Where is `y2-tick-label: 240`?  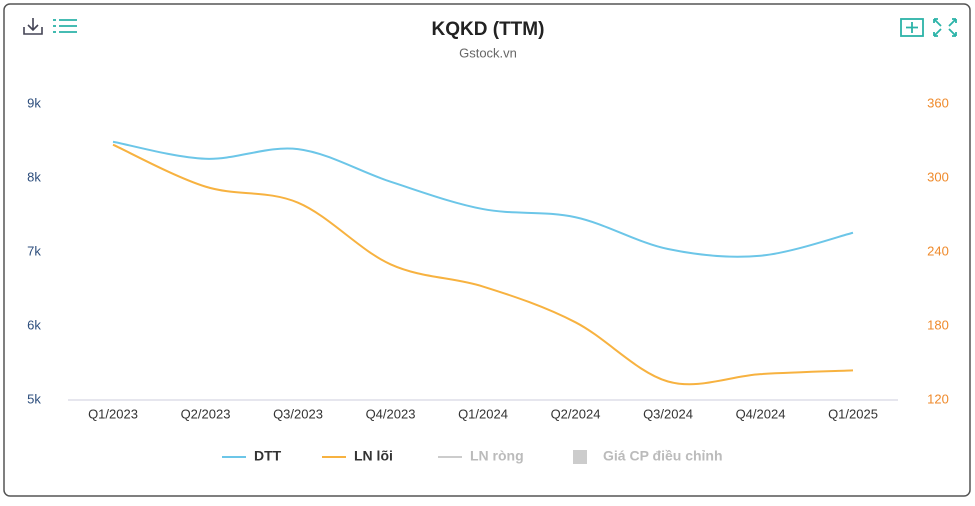
y2-tick-label: 240 is located at coordinates (938, 250).